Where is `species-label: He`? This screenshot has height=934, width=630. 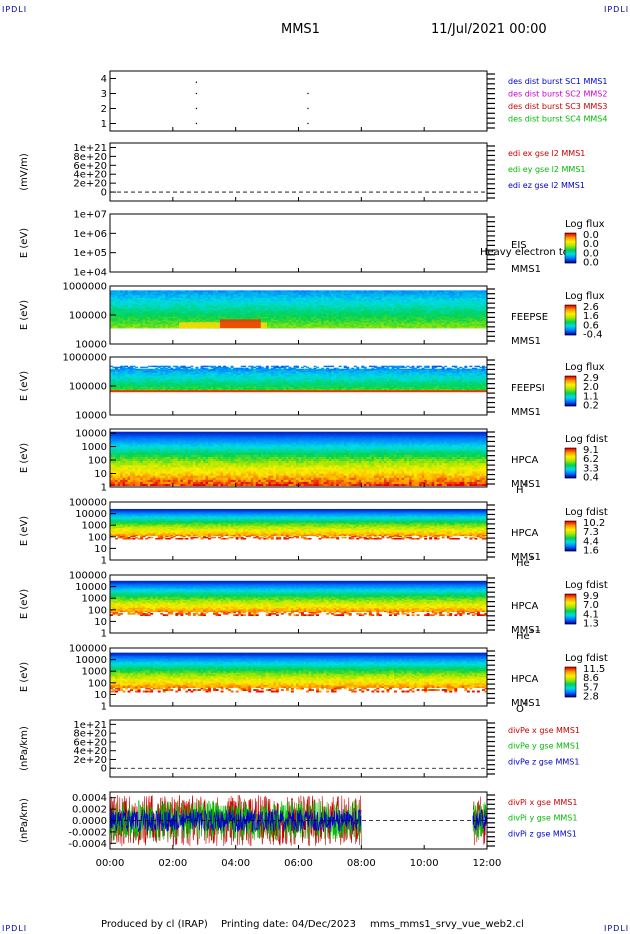
species-label: He is located at coordinates (523, 563).